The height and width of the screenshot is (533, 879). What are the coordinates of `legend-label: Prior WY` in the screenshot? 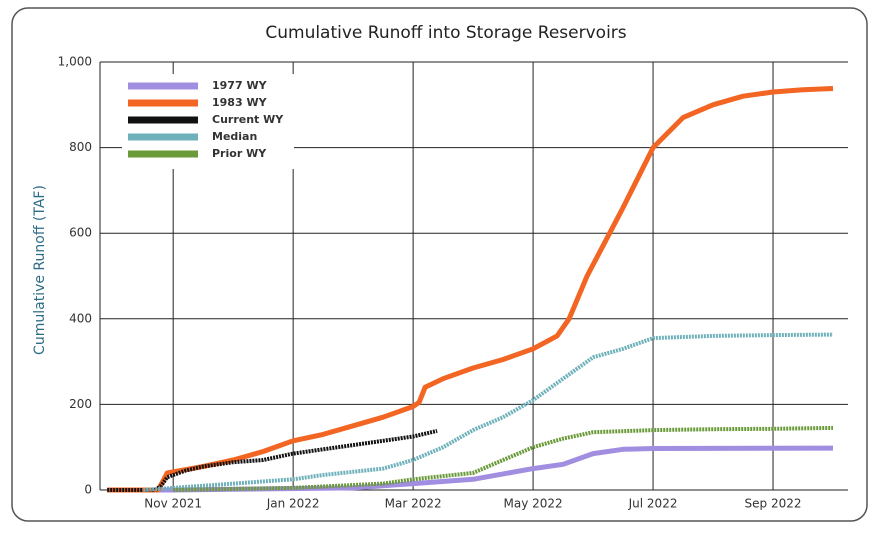 It's located at (239, 153).